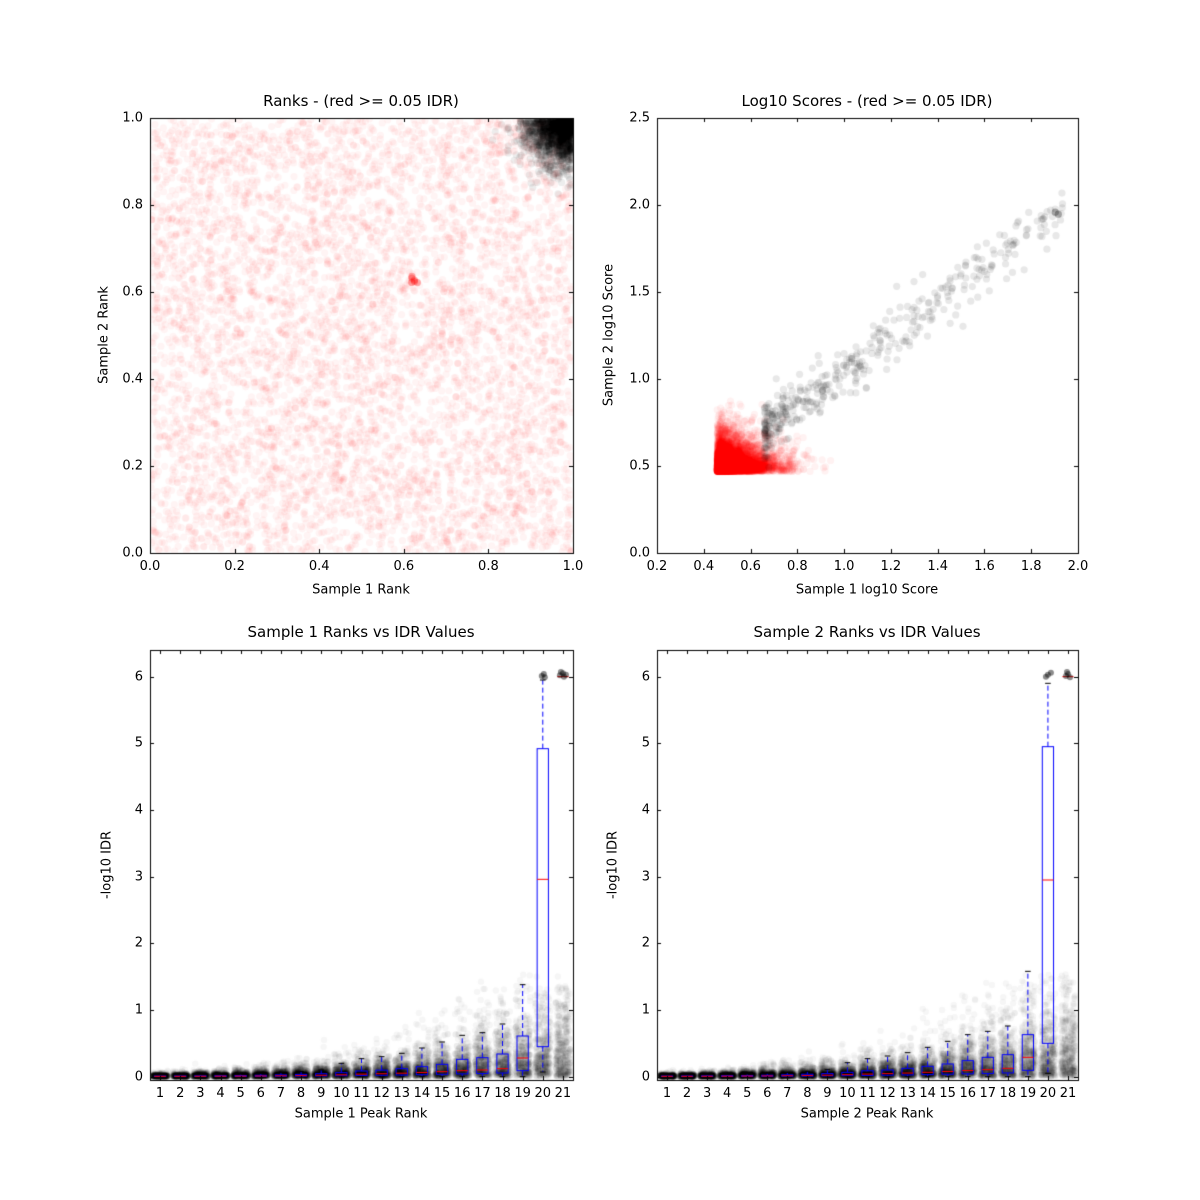  Describe the element at coordinates (132, 466) in the screenshot. I see `y-tick-label: 0.2` at that location.